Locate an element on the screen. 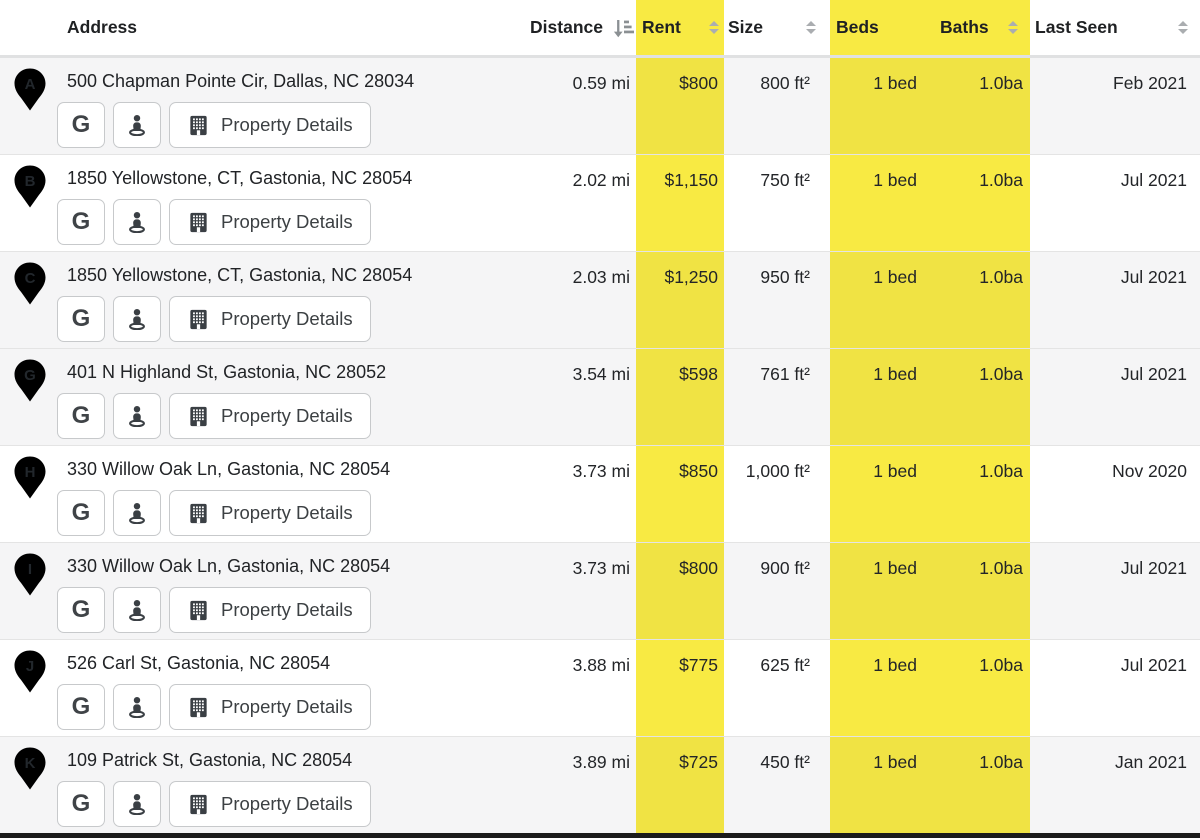 The width and height of the screenshot is (1200, 840). svg-text: C is located at coordinates (30, 278).